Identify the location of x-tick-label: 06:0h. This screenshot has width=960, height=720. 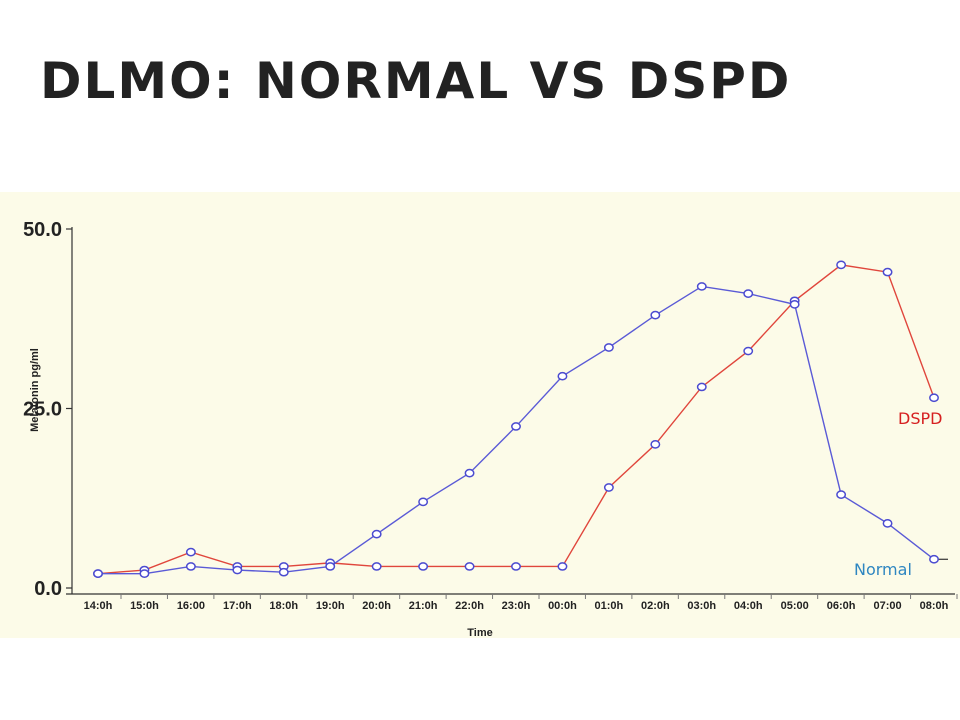
(841, 606).